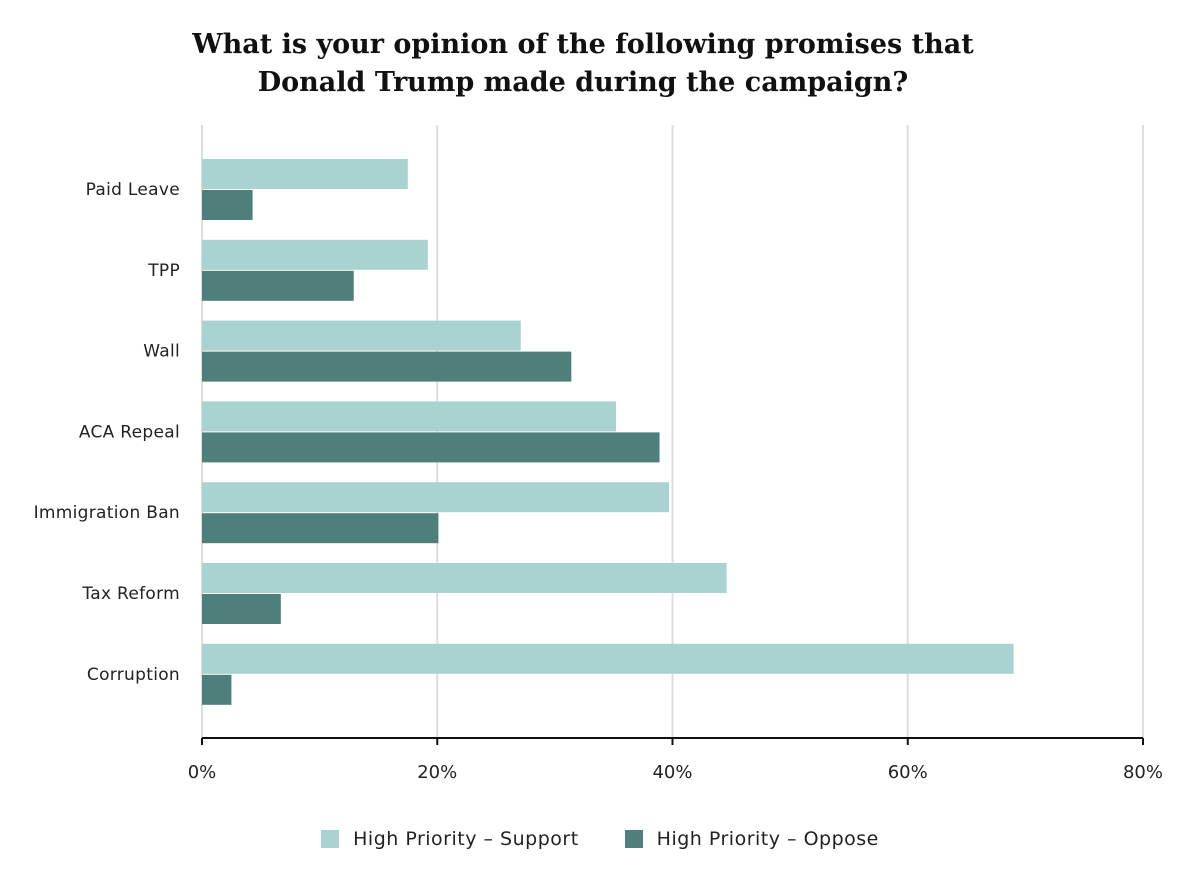 Image resolution: width=1200 pixels, height=890 pixels. What do you see at coordinates (633, 839) in the screenshot?
I see `legend-swatch-oppose` at bounding box center [633, 839].